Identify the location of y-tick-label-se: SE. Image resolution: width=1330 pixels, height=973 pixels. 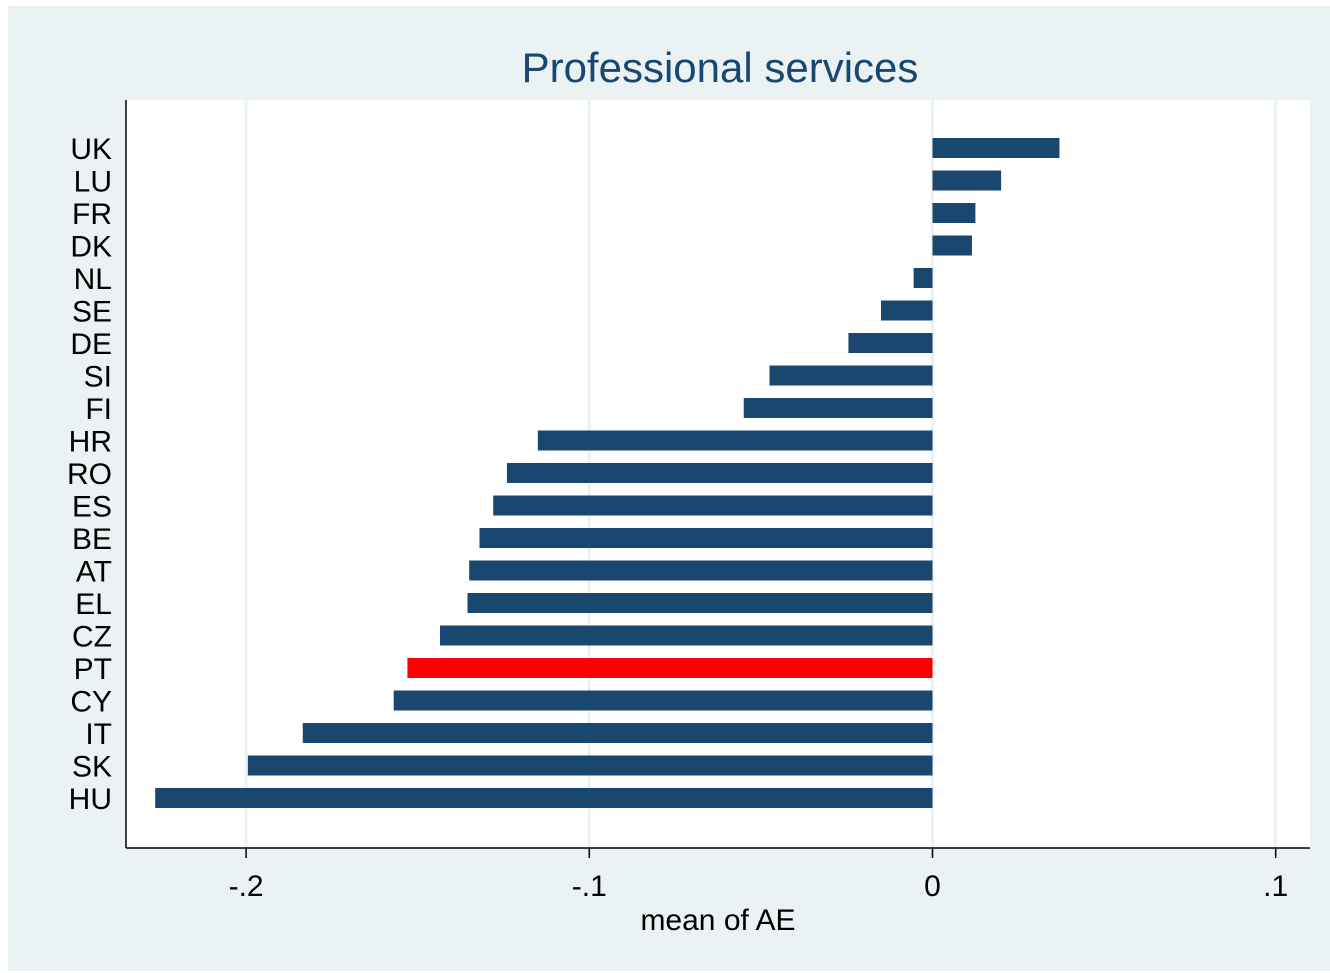
(92, 312).